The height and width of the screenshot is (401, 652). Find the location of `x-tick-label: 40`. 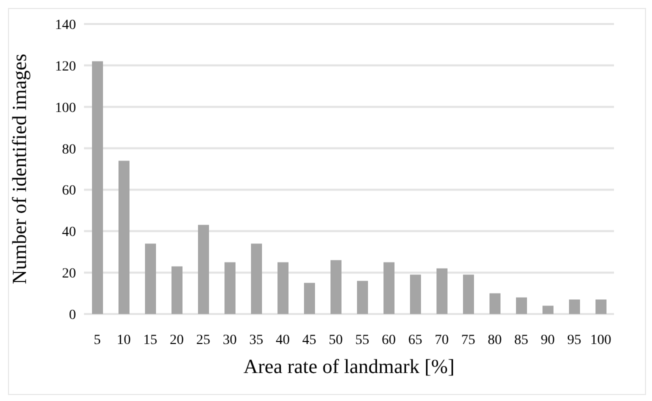

x-tick-label: 40 is located at coordinates (283, 340).